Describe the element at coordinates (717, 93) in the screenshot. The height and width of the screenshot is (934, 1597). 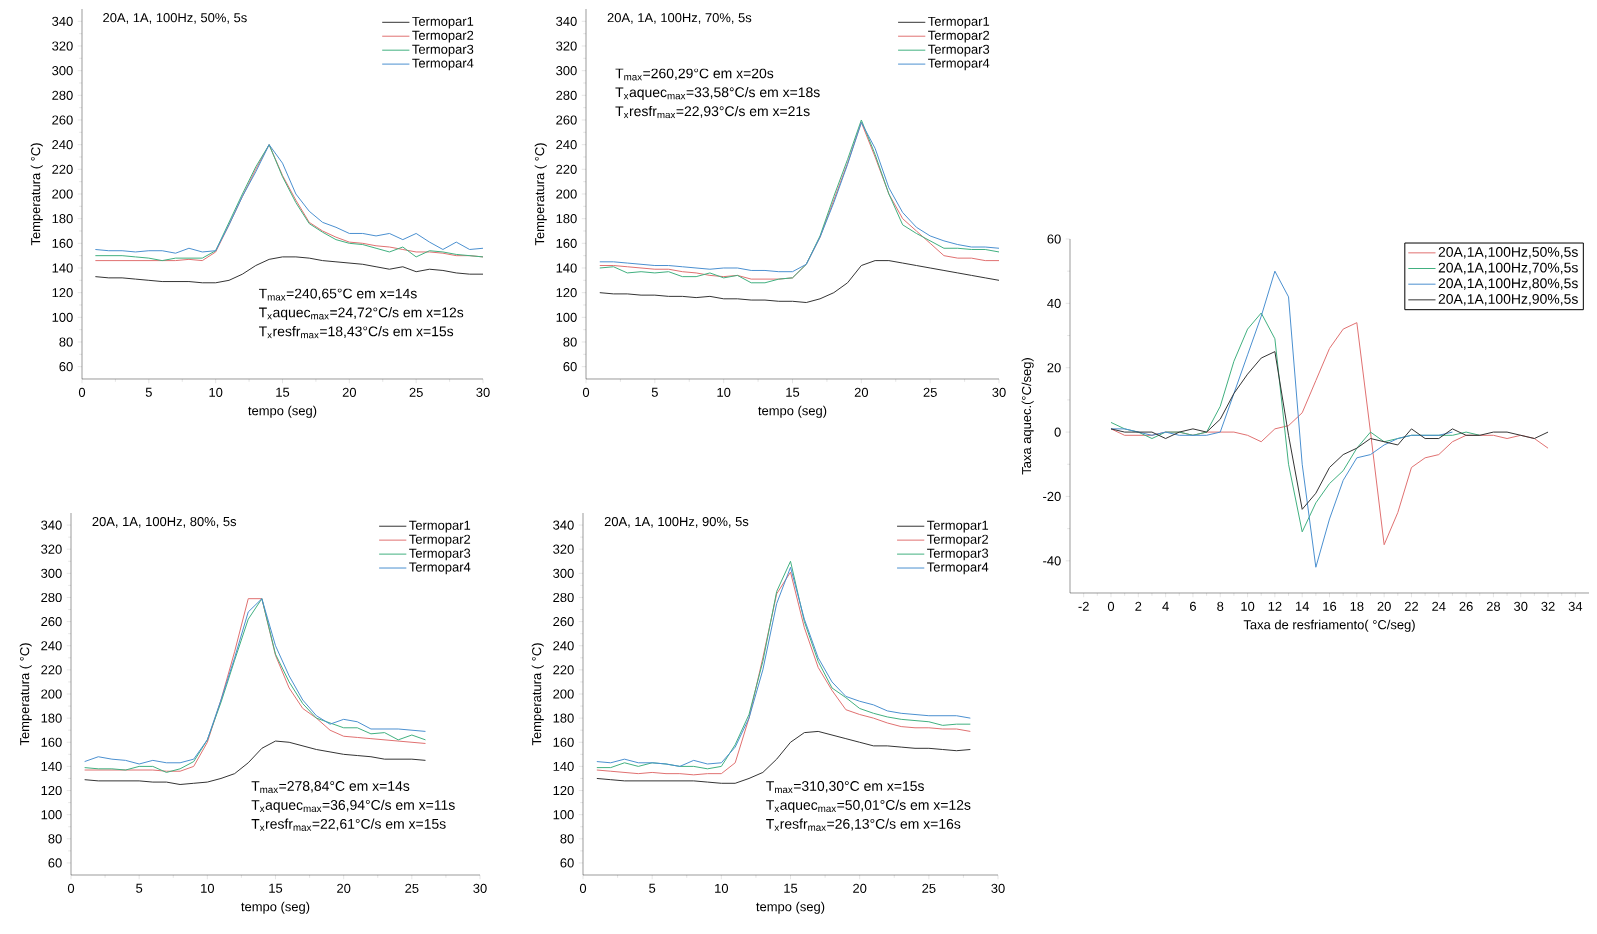
I see `annotation: T$_{x}$aquec$_{max}$=33,58°C/s em x=18s` at that location.